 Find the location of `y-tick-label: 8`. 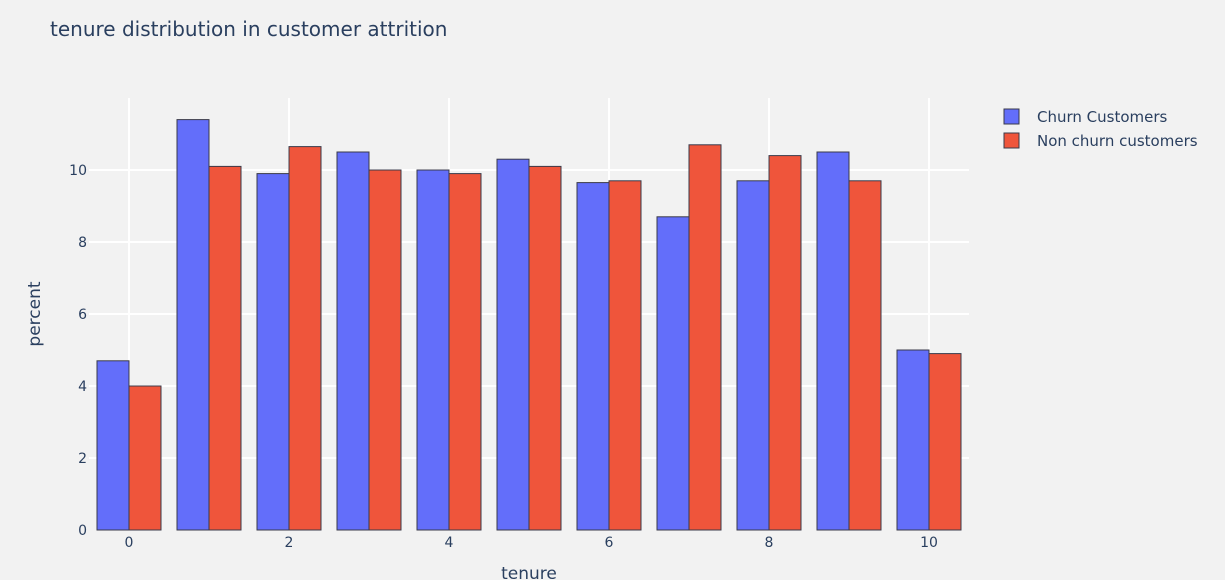

y-tick-label: 8 is located at coordinates (82, 243).